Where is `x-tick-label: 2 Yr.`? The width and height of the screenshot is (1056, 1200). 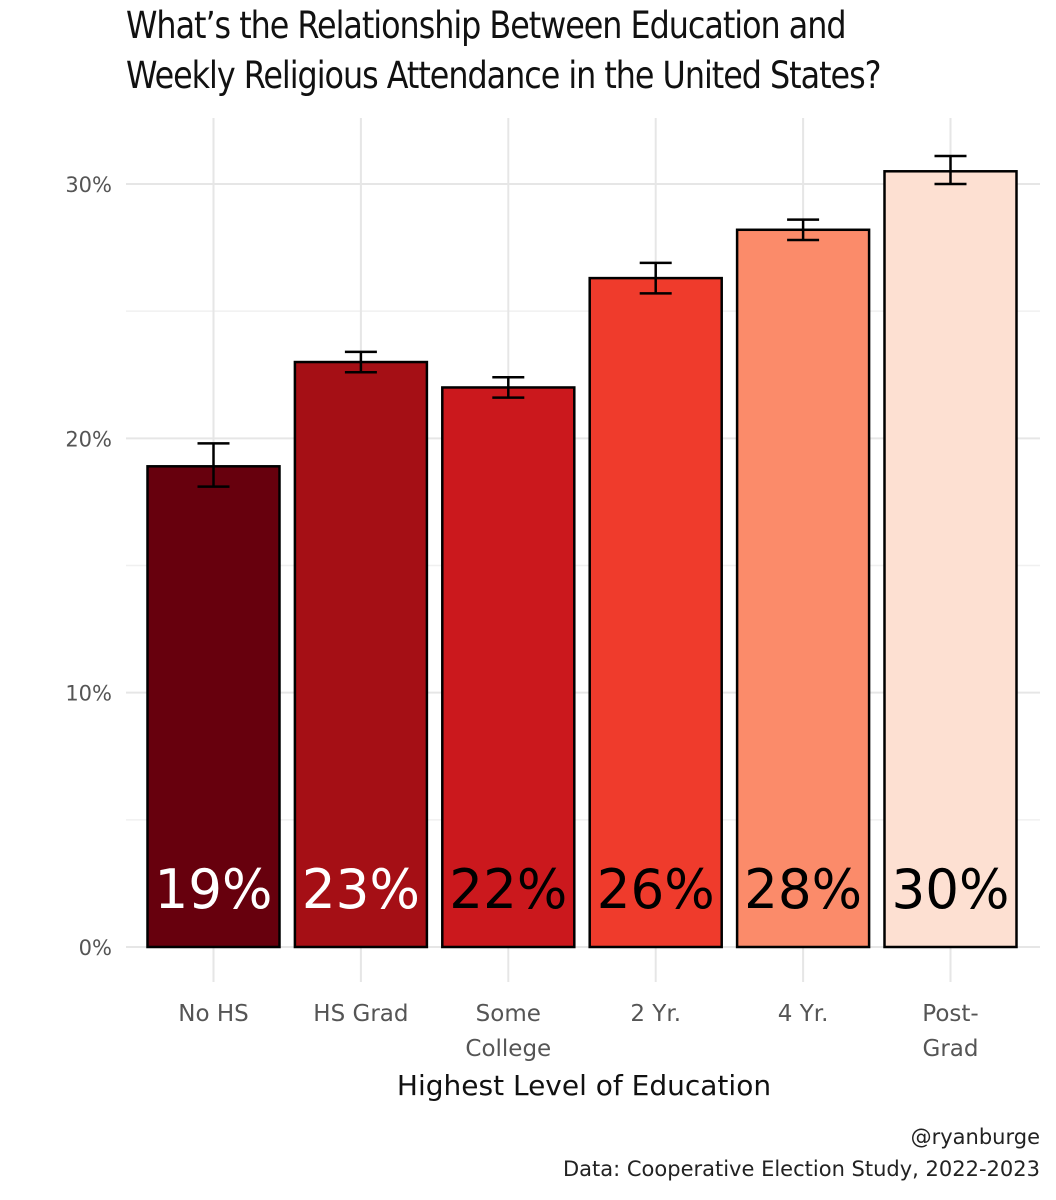 x-tick-label: 2 Yr. is located at coordinates (655, 1014).